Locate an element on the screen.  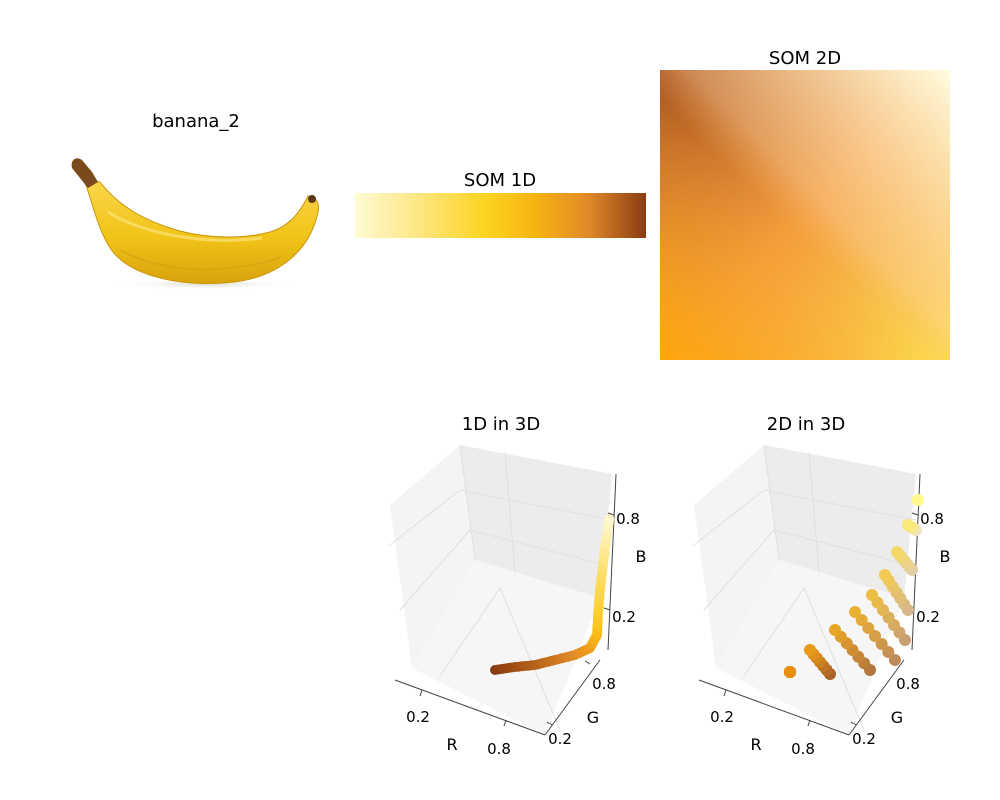
banana-shadow is located at coordinates (205, 284).